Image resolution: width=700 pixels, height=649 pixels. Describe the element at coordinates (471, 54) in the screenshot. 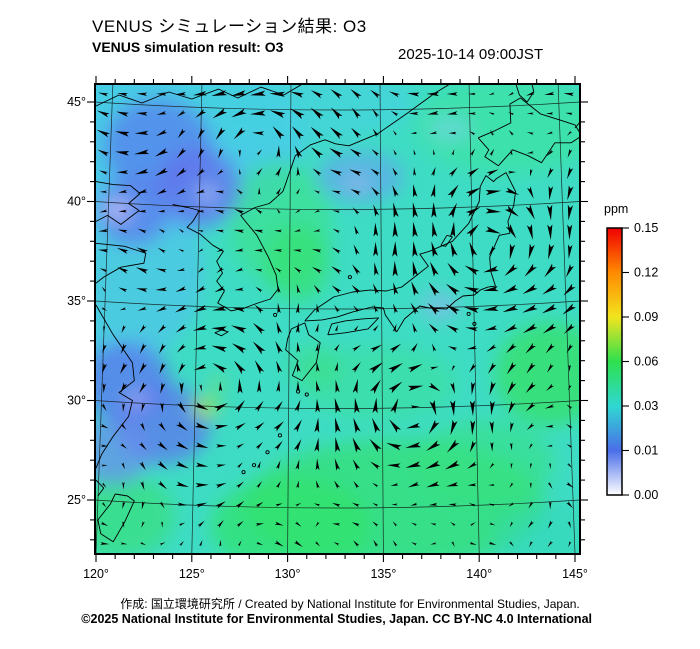

I see `timestamp: 2025-10-14 09:00JST` at that location.